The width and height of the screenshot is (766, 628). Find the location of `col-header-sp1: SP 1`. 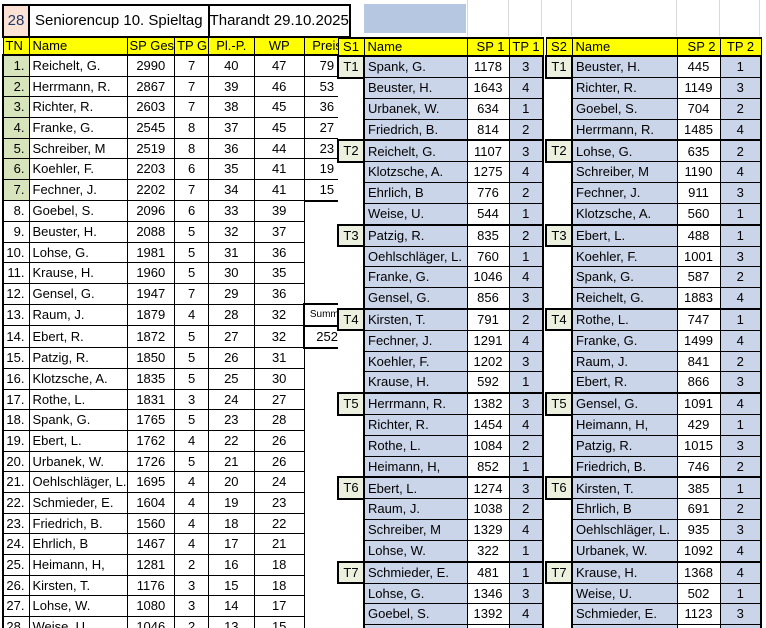

col-header-sp1: SP 1 is located at coordinates (488, 47).